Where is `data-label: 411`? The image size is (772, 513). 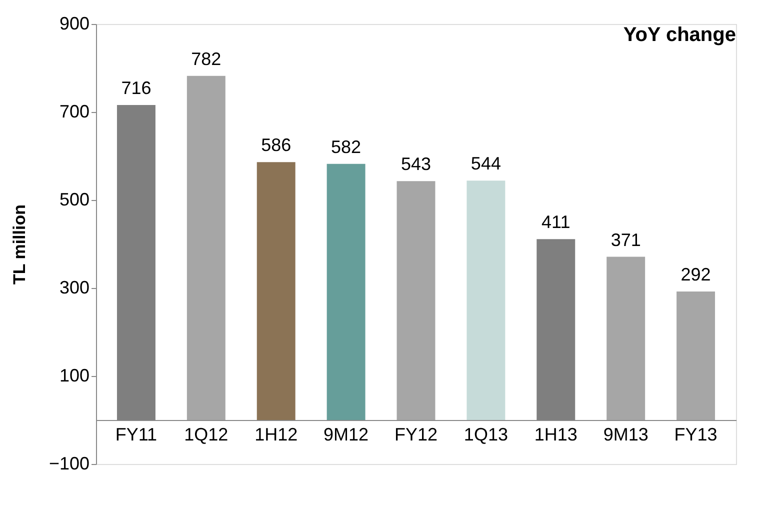
data-label: 411 is located at coordinates (556, 222).